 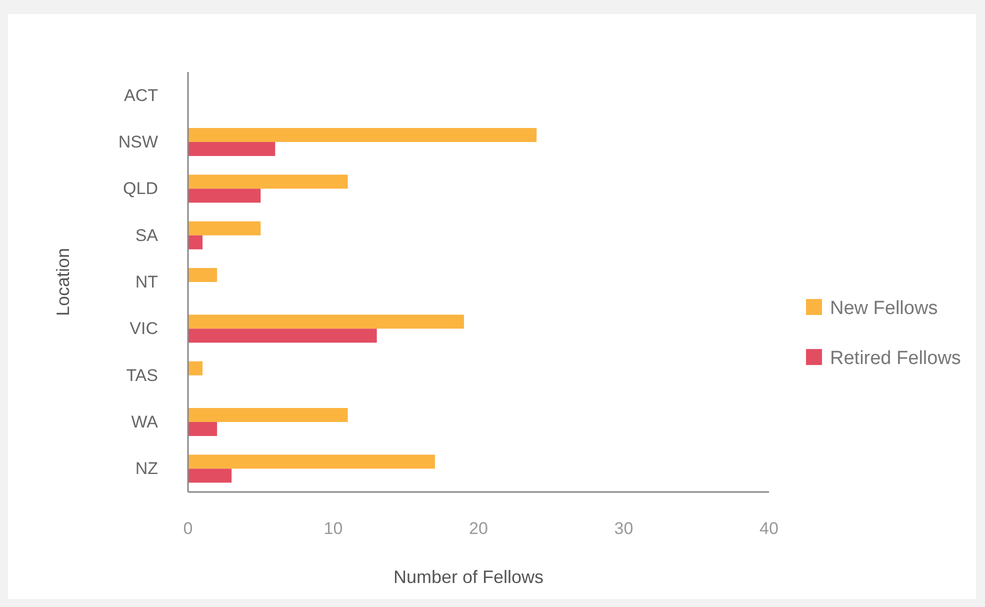 I want to click on y-tick-label: ACT, so click(x=141, y=95).